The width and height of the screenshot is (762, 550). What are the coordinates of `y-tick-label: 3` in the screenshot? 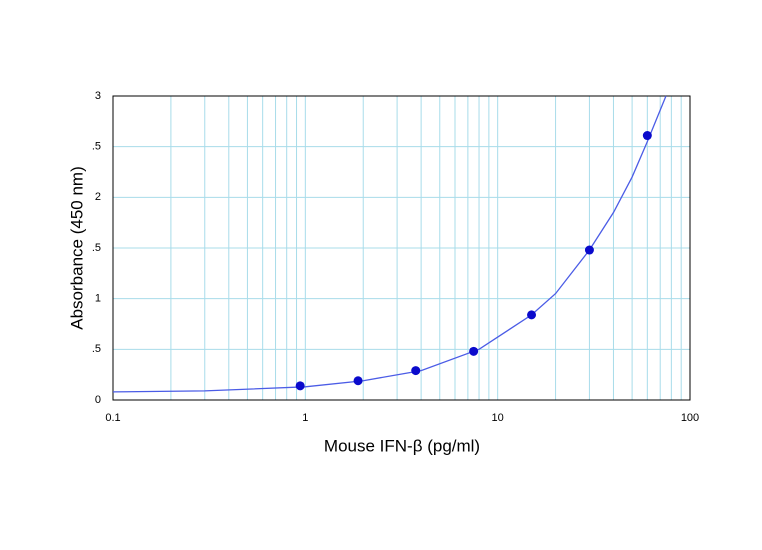 It's located at (98, 96).